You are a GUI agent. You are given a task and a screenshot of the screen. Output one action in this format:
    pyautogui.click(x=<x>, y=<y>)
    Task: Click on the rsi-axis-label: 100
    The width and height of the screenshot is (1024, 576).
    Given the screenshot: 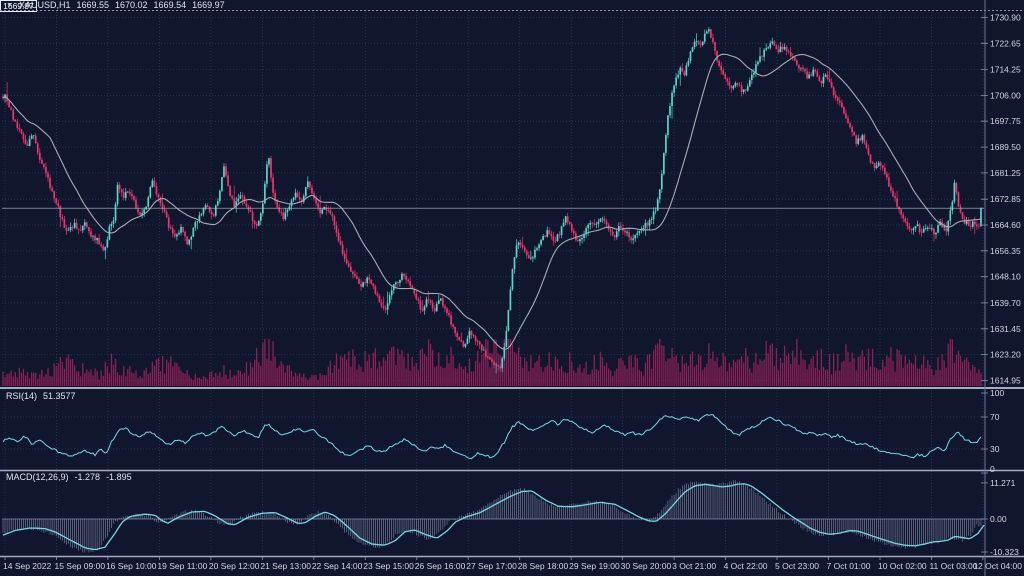 What is the action you would take?
    pyautogui.click(x=997, y=393)
    